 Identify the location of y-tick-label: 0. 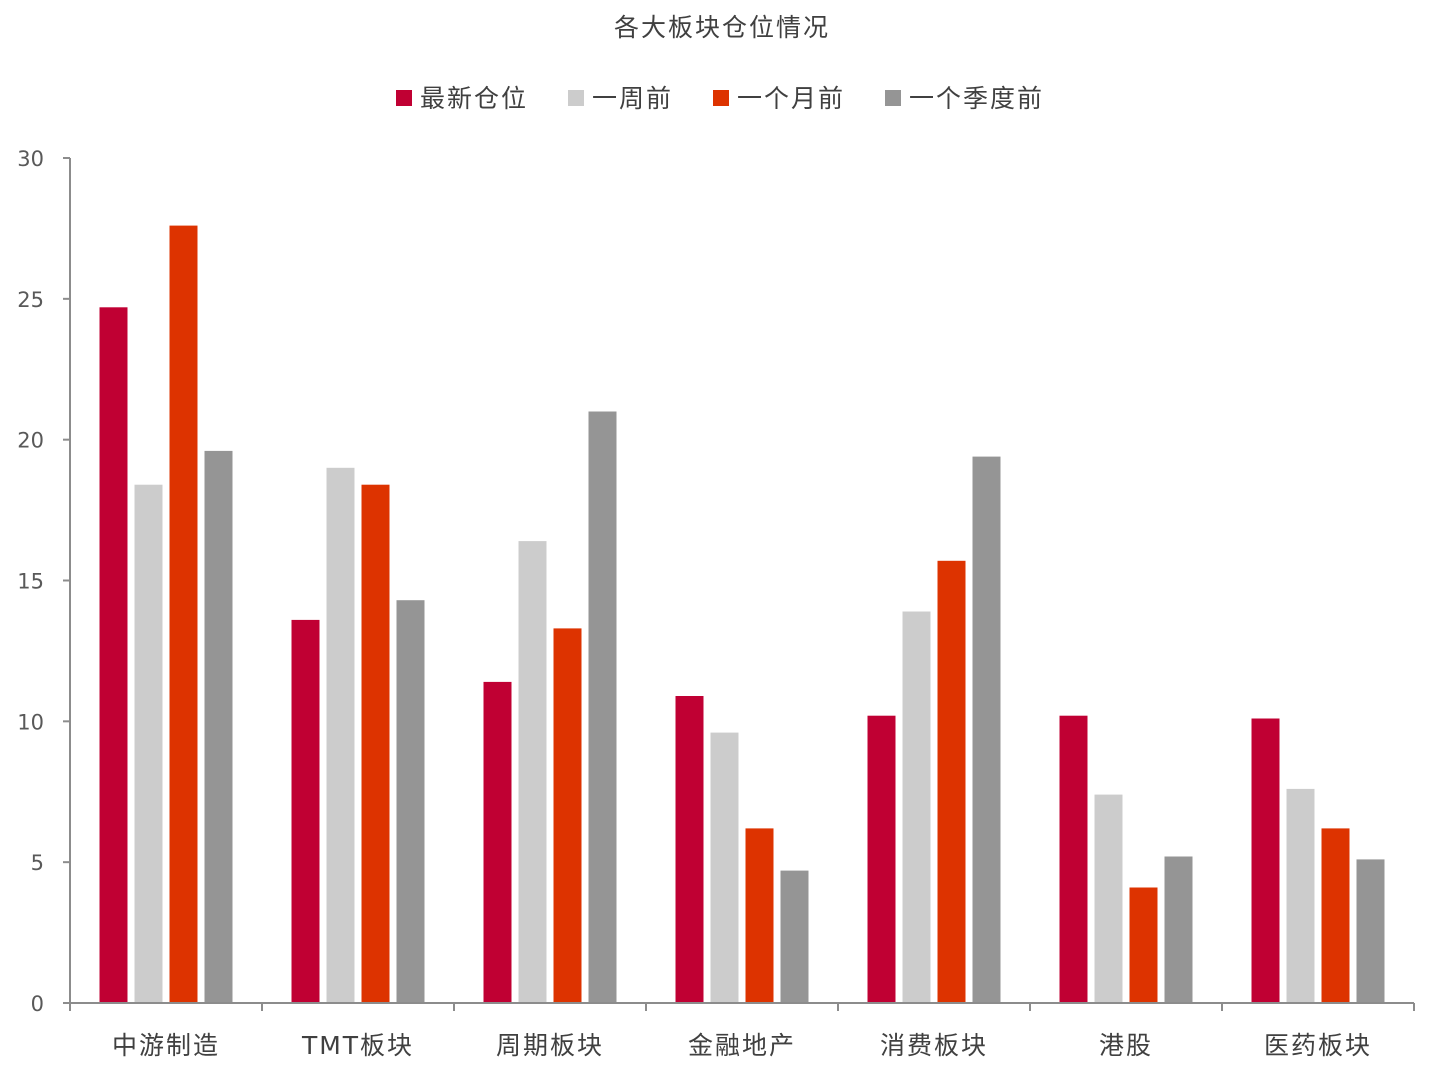
(37, 1004).